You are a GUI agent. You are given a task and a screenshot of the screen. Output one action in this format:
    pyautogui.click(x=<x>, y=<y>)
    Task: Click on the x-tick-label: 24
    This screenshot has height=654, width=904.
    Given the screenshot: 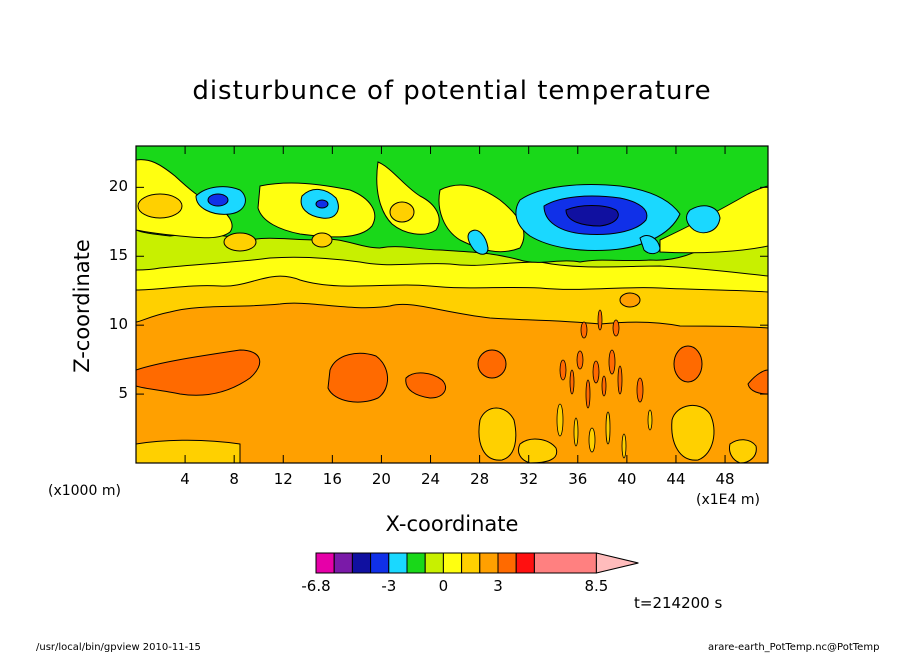 What is the action you would take?
    pyautogui.click(x=430, y=479)
    